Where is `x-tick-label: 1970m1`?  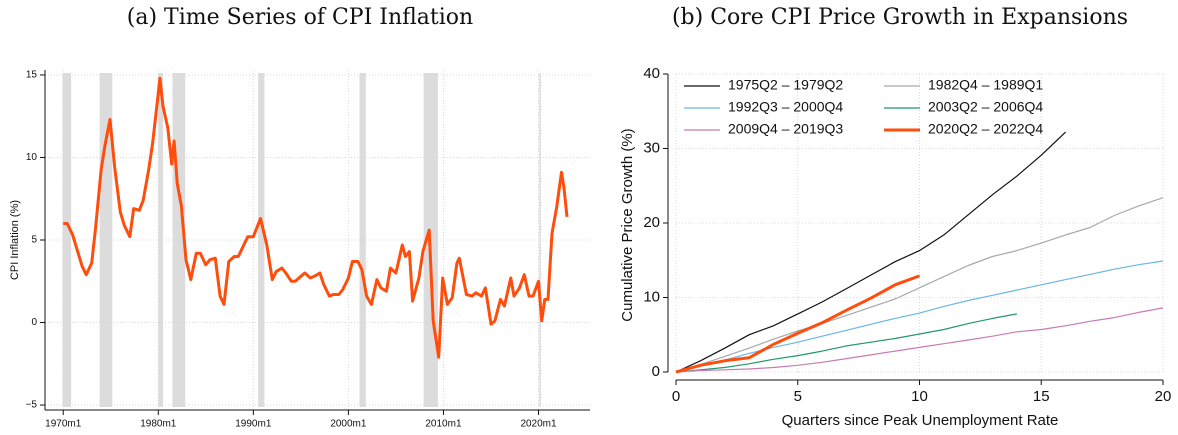 x-tick-label: 1970m1 is located at coordinates (63, 424).